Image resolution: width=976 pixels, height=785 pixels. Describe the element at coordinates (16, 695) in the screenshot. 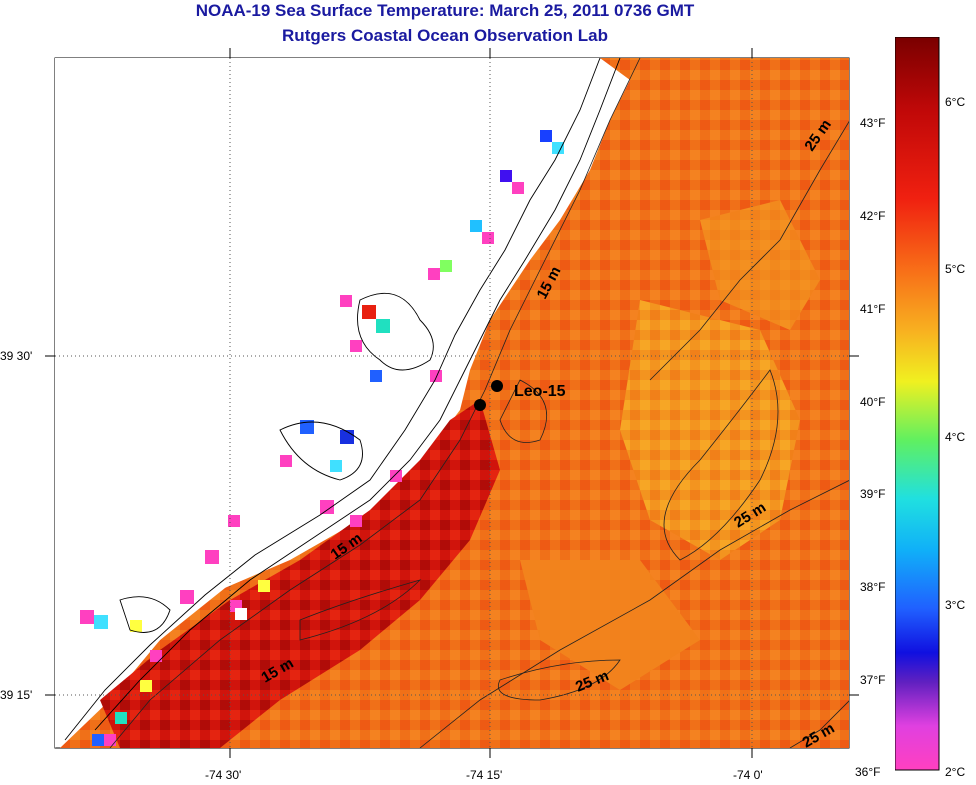

I see `lat-label: 39 15'` at that location.